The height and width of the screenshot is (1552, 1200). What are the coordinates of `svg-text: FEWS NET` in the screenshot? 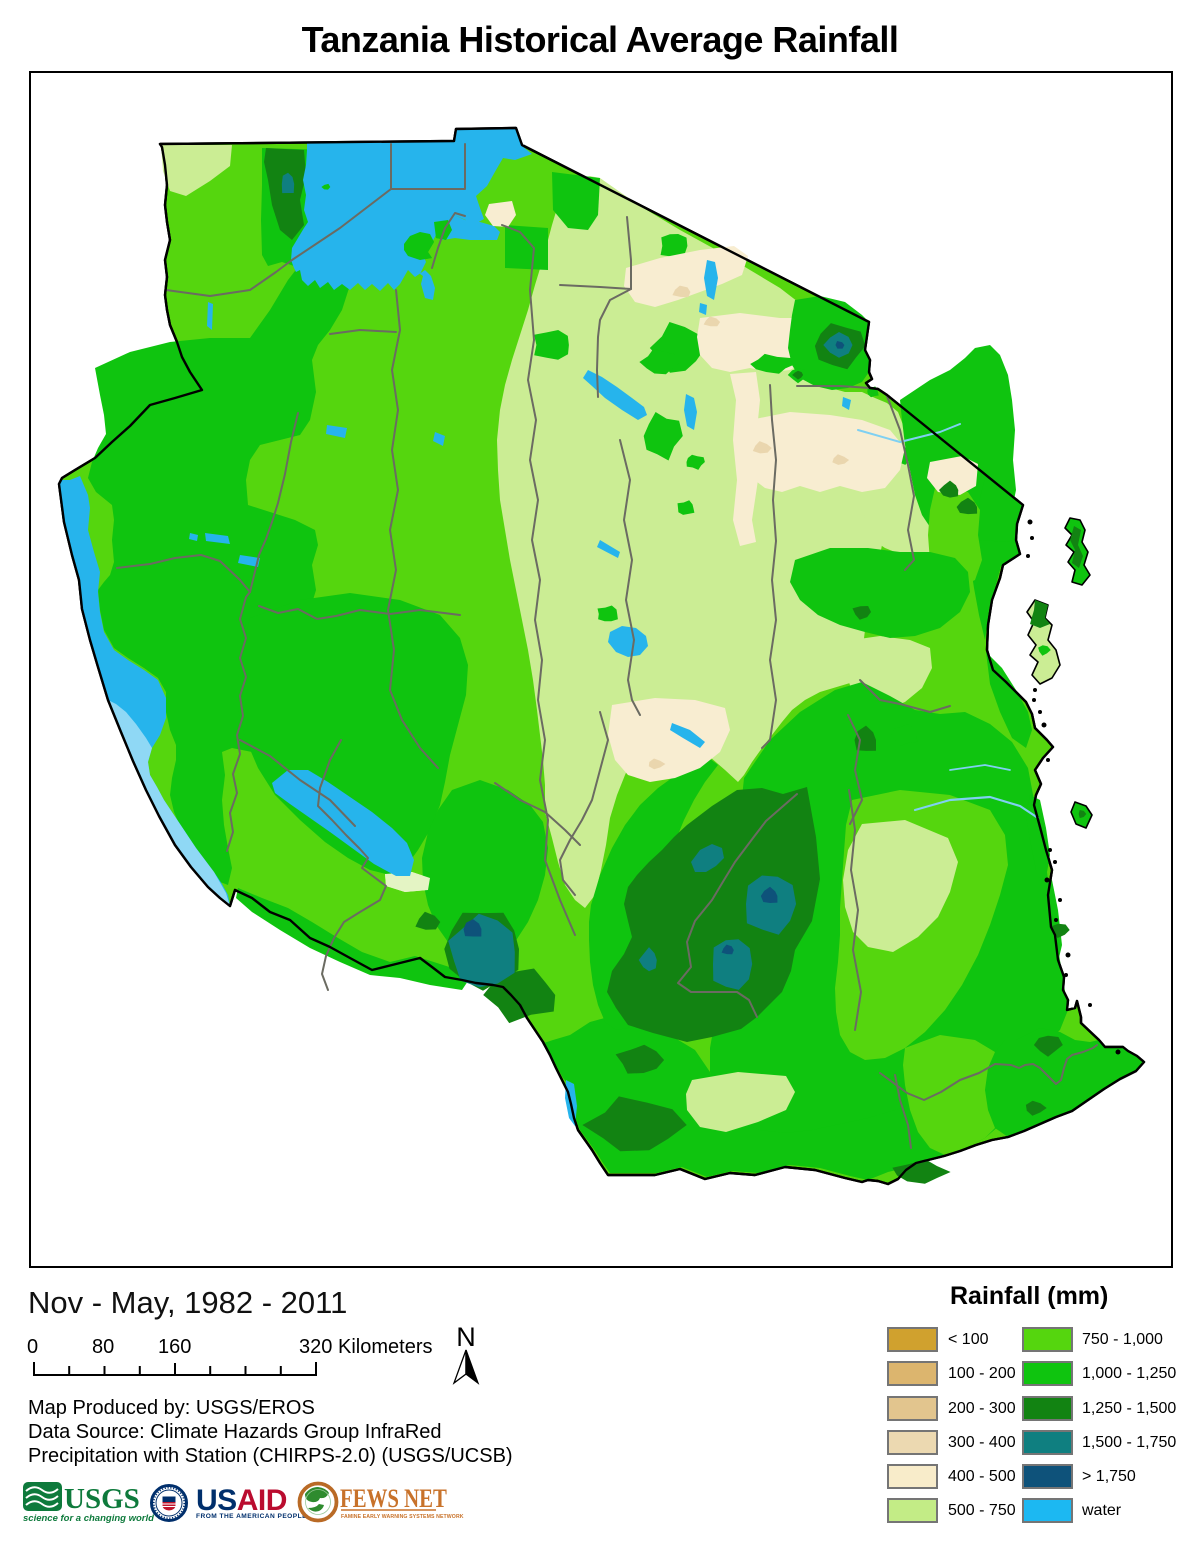 It's located at (393, 1499).